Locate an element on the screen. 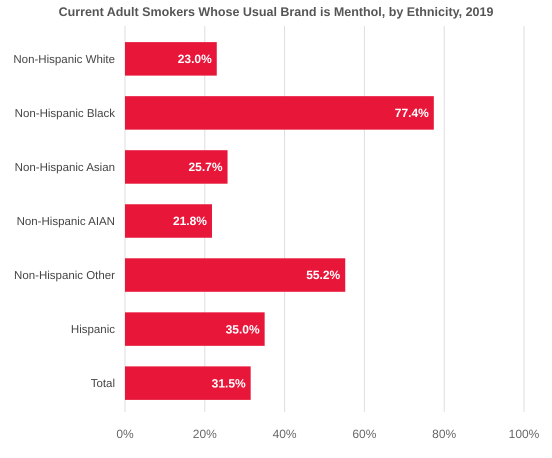 The image size is (552, 458). data-label: 77.4% is located at coordinates (412, 113).